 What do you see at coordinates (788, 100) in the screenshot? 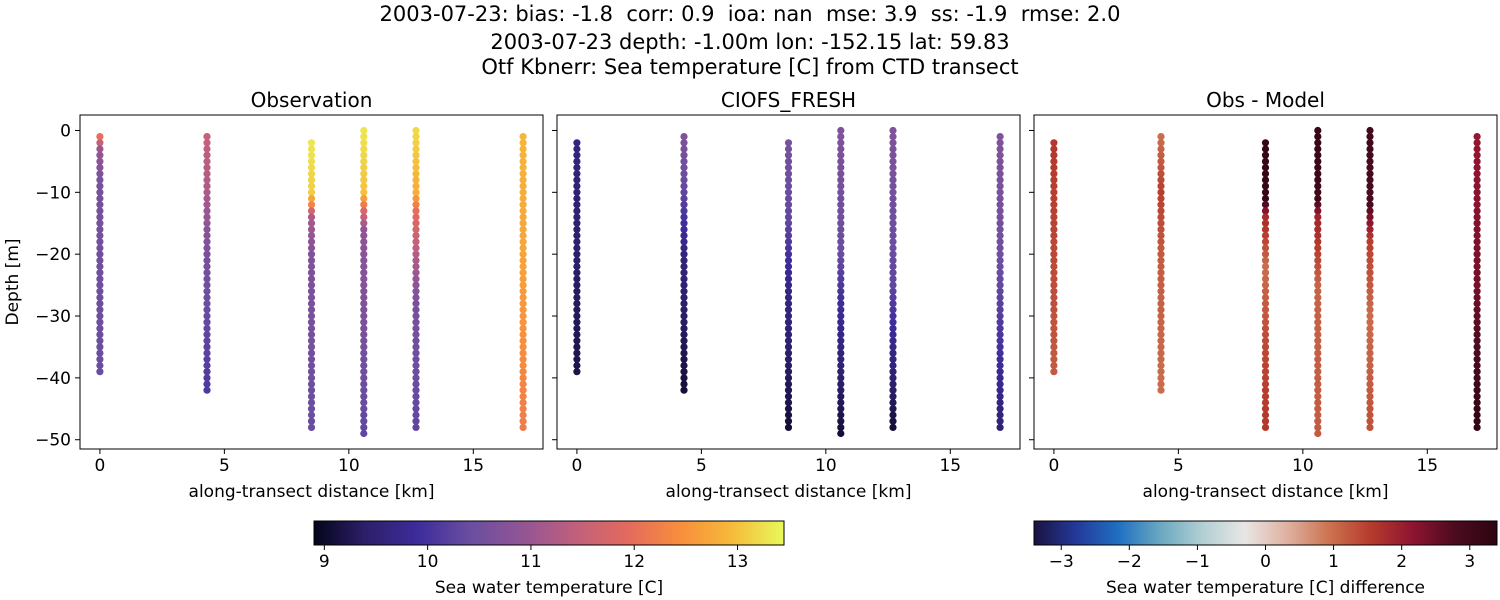
I see `panel-title: CIOFS_FRESH` at bounding box center [788, 100].